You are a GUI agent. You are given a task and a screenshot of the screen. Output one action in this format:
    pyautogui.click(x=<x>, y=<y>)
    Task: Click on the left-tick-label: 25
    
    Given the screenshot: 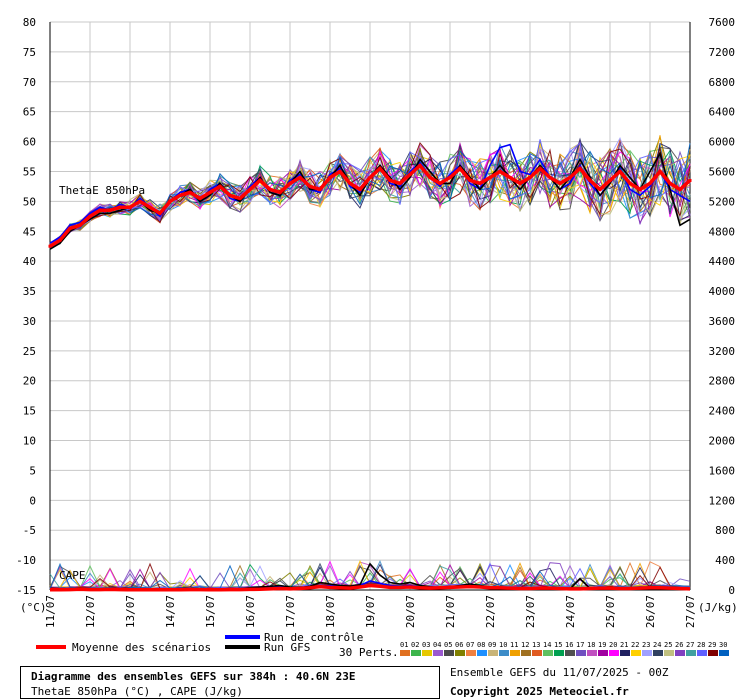 What is the action you would take?
    pyautogui.click(x=29, y=351)
    